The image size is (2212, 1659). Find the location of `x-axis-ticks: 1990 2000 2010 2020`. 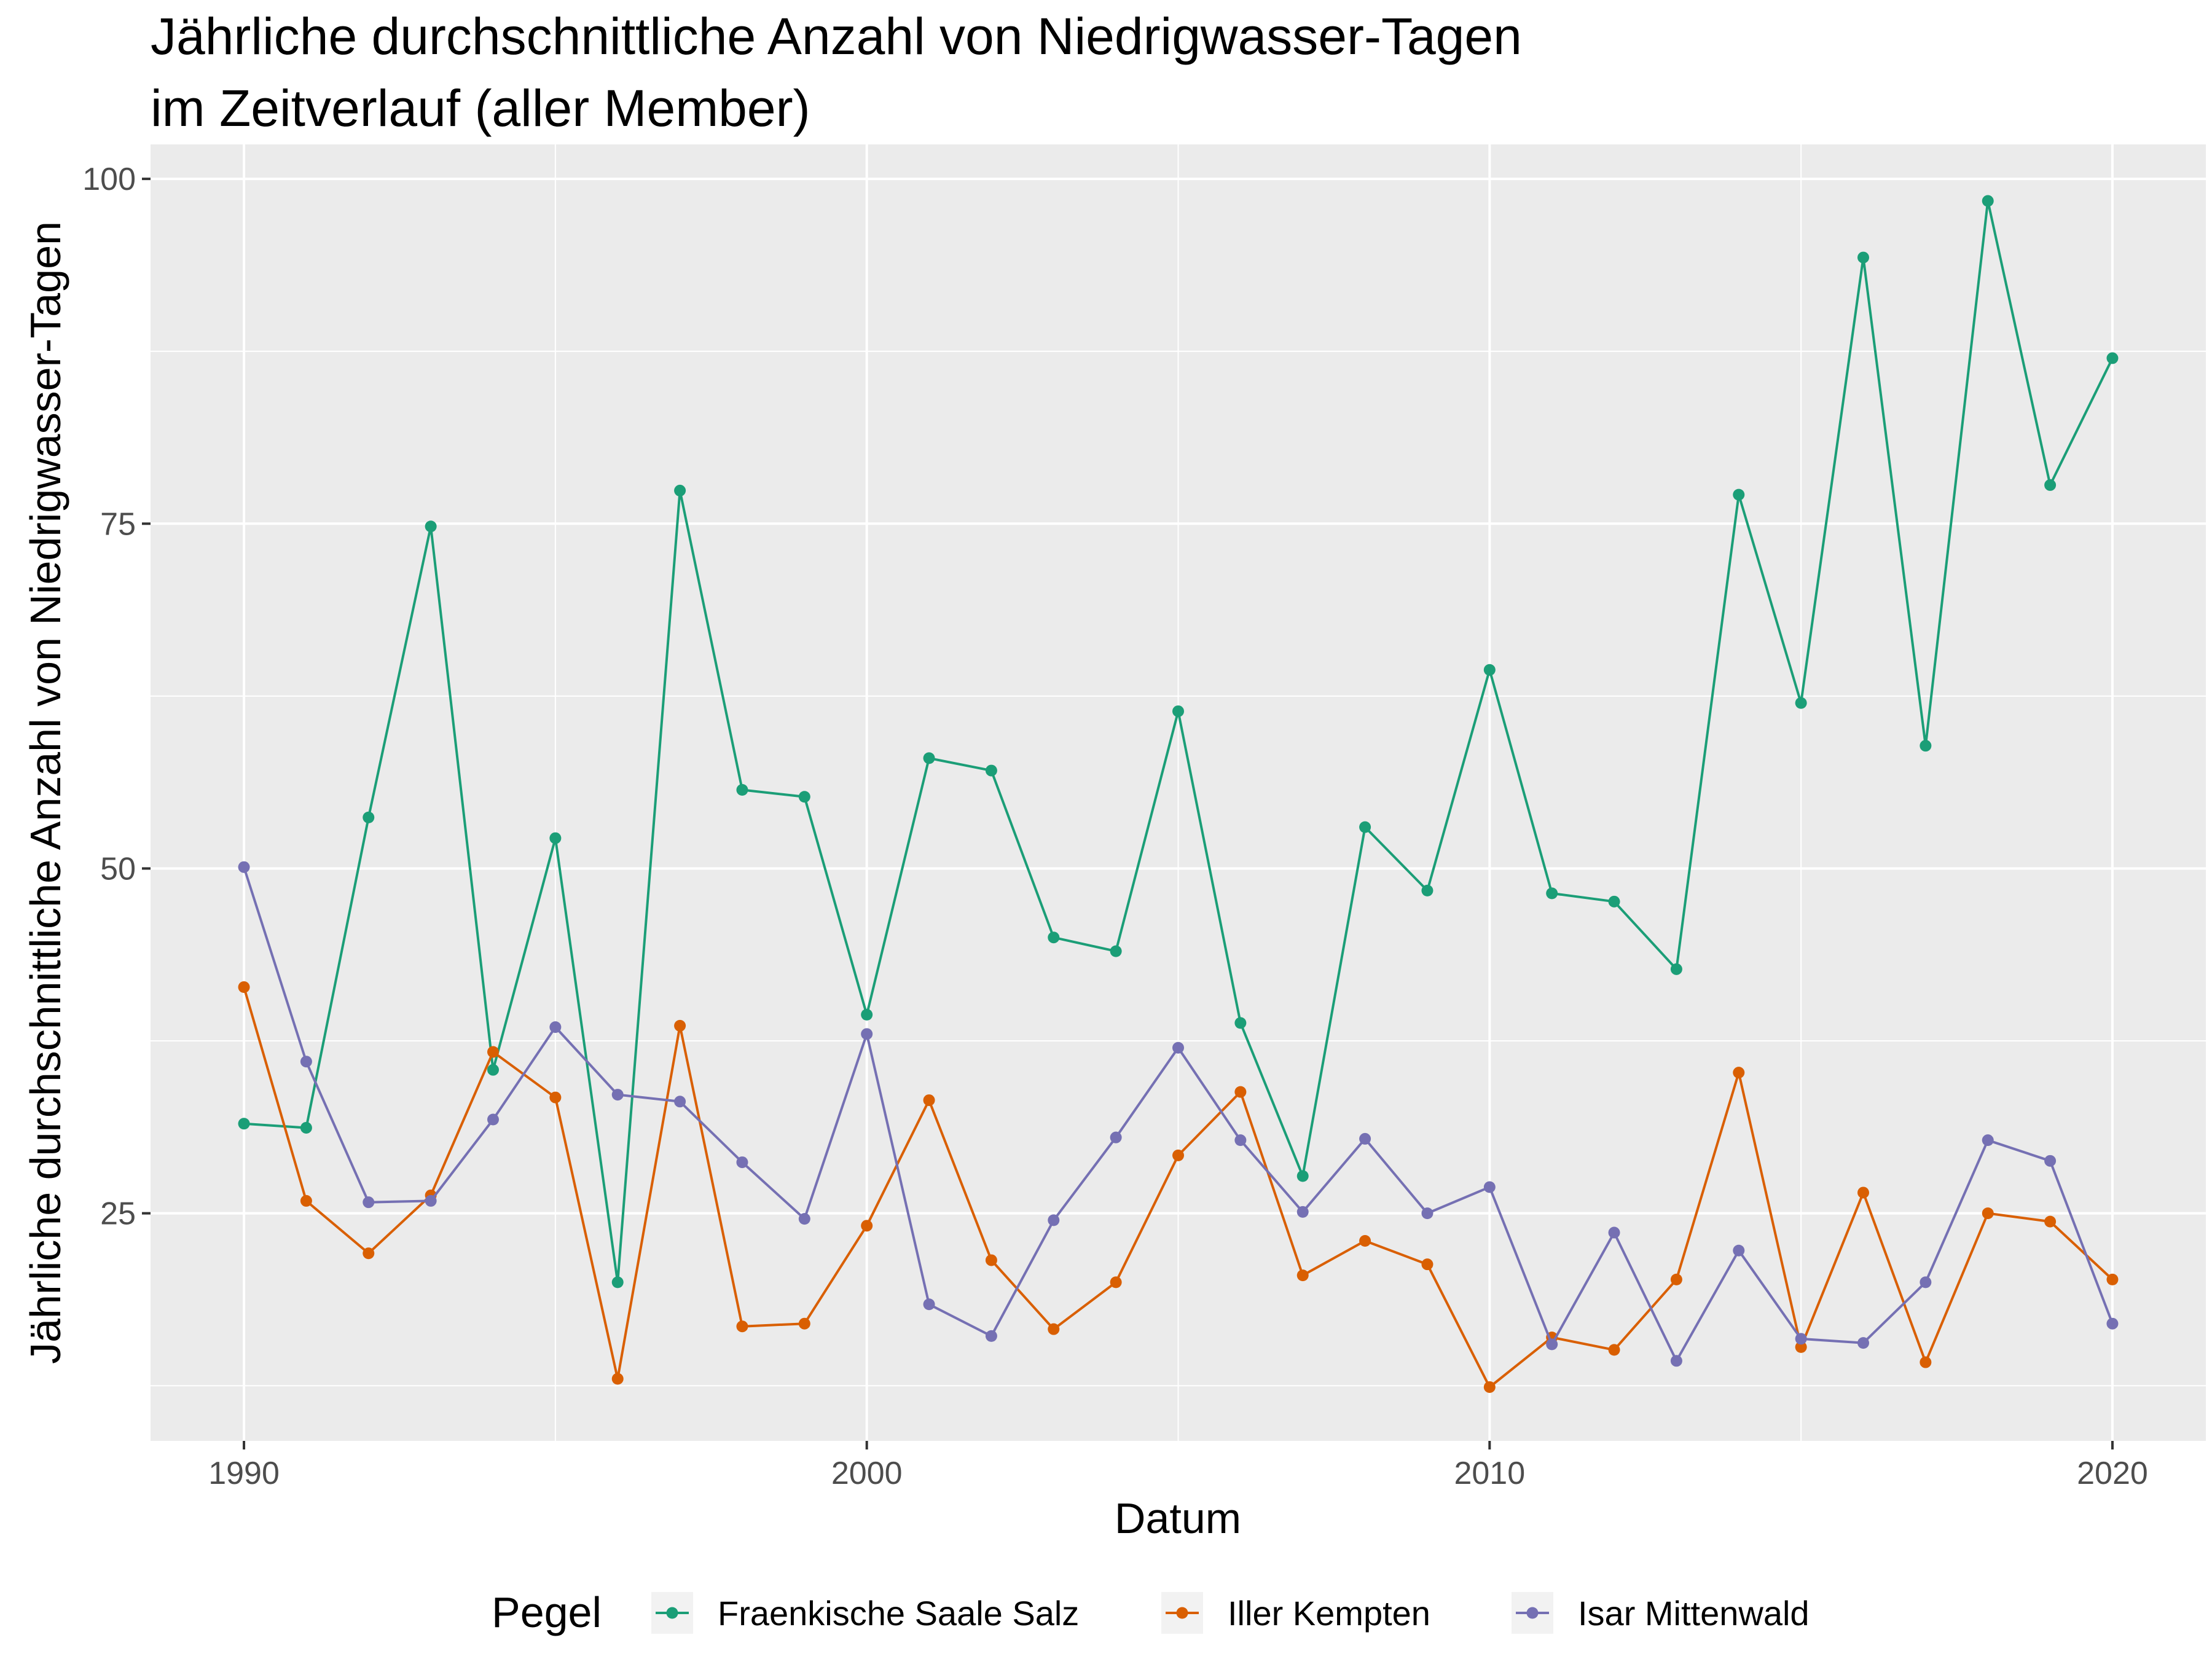

x-axis-ticks: 1990 2000 2010 2020 is located at coordinates (1178, 1466).